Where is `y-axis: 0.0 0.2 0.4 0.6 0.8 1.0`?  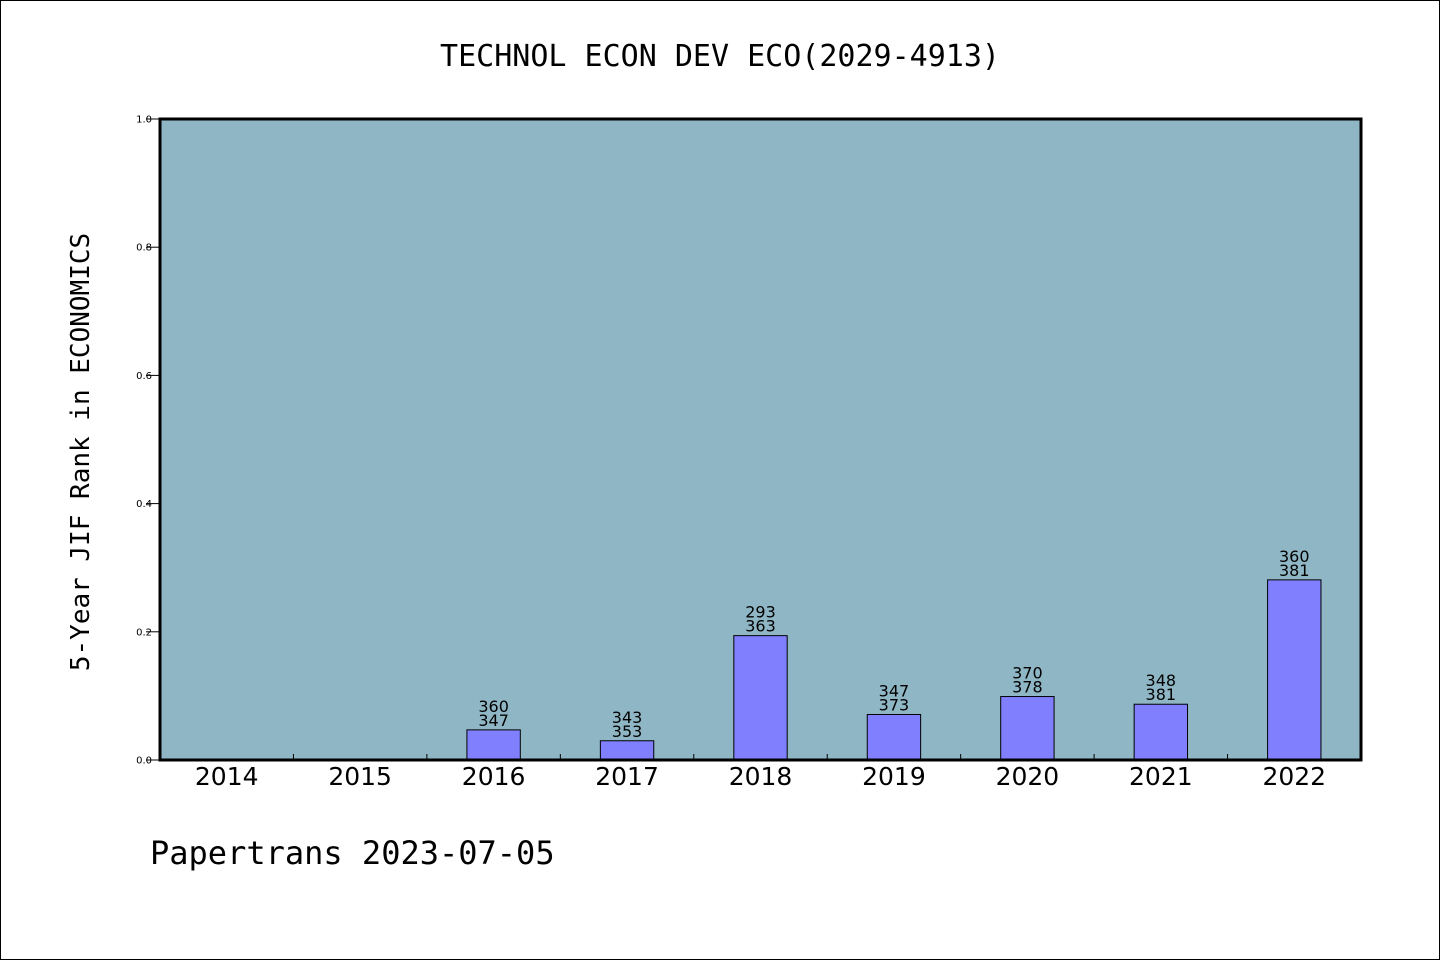 y-axis: 0.0 0.2 0.4 0.6 0.8 1.0 is located at coordinates (148, 441).